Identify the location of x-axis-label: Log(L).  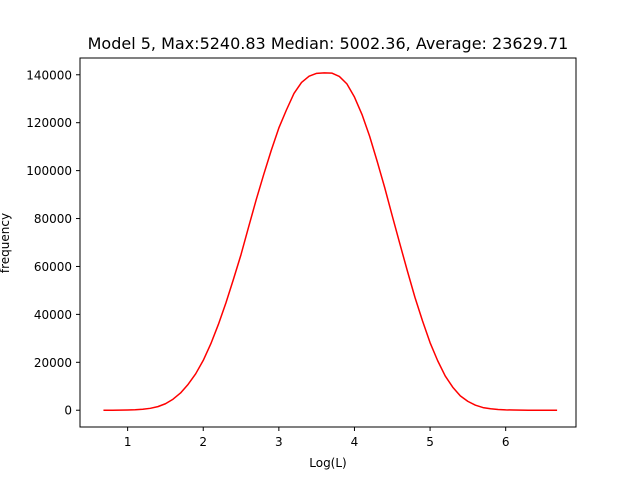
(327, 463).